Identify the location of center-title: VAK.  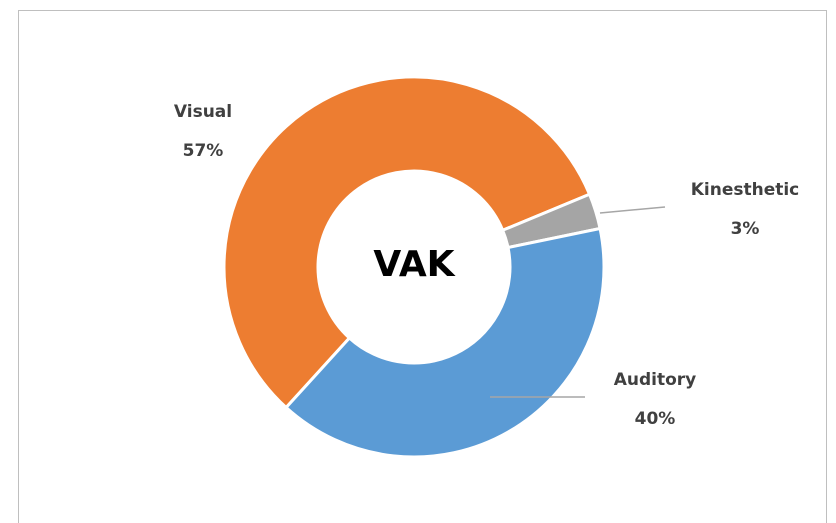
(414, 264).